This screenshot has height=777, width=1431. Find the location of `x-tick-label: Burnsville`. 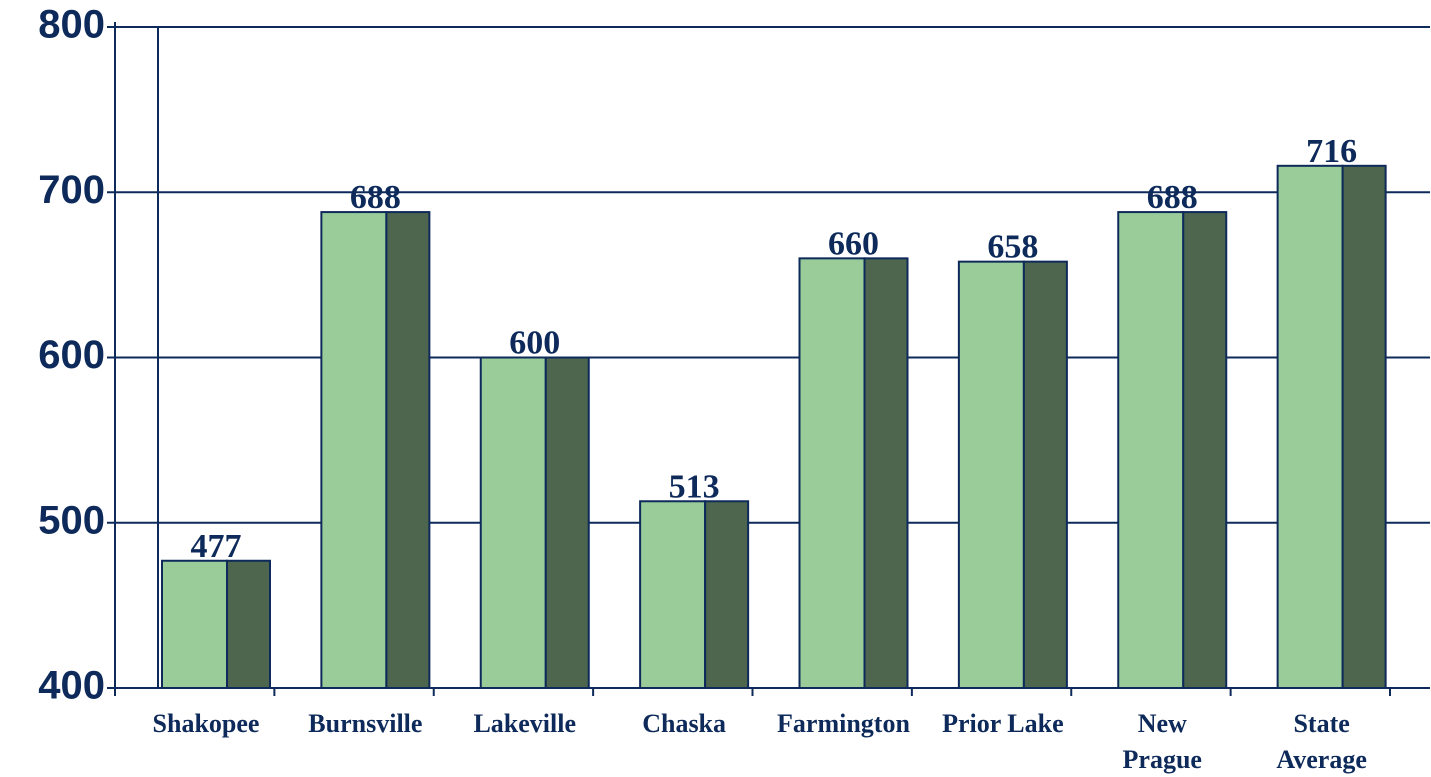

x-tick-label: Burnsville is located at coordinates (365, 723).